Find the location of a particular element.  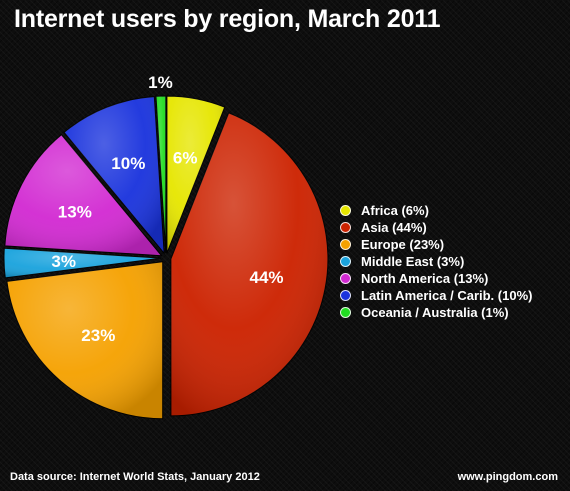

legend-item-europe: Europe (23%) is located at coordinates (436, 244).